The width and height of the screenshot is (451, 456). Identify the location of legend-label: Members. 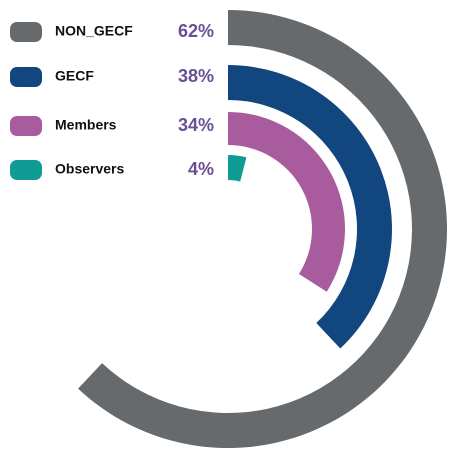
(86, 125).